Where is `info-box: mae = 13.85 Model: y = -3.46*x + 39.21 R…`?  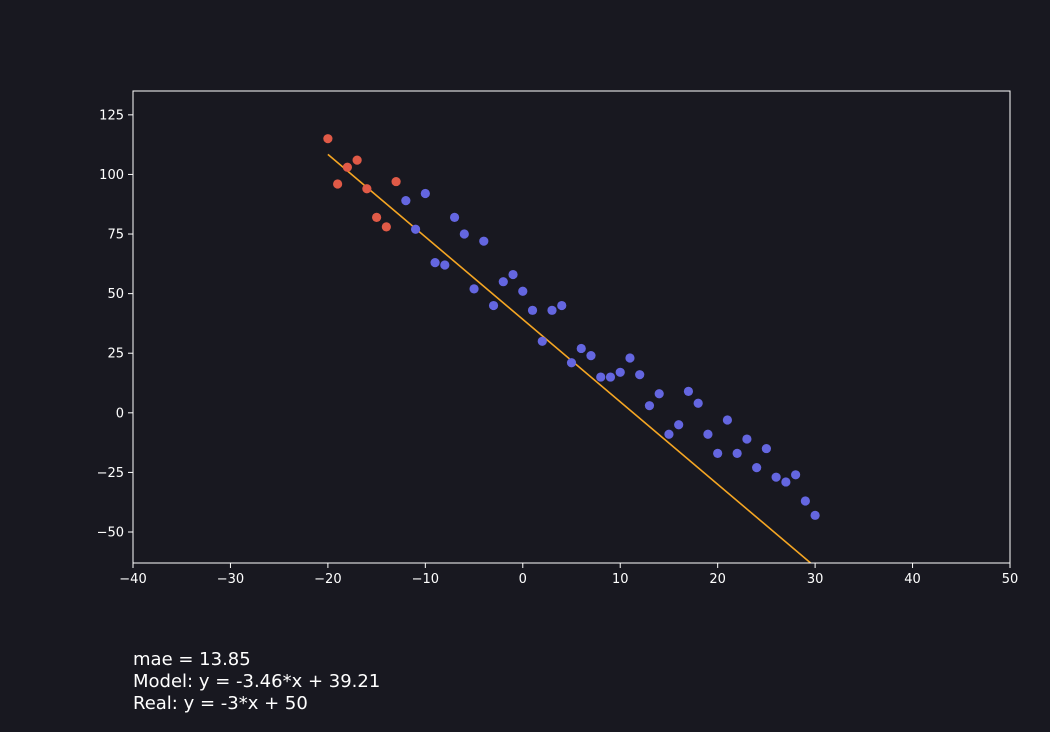 info-box: mae = 13.85 Model: y = -3.46*x + 39.21 R… is located at coordinates (256, 682).